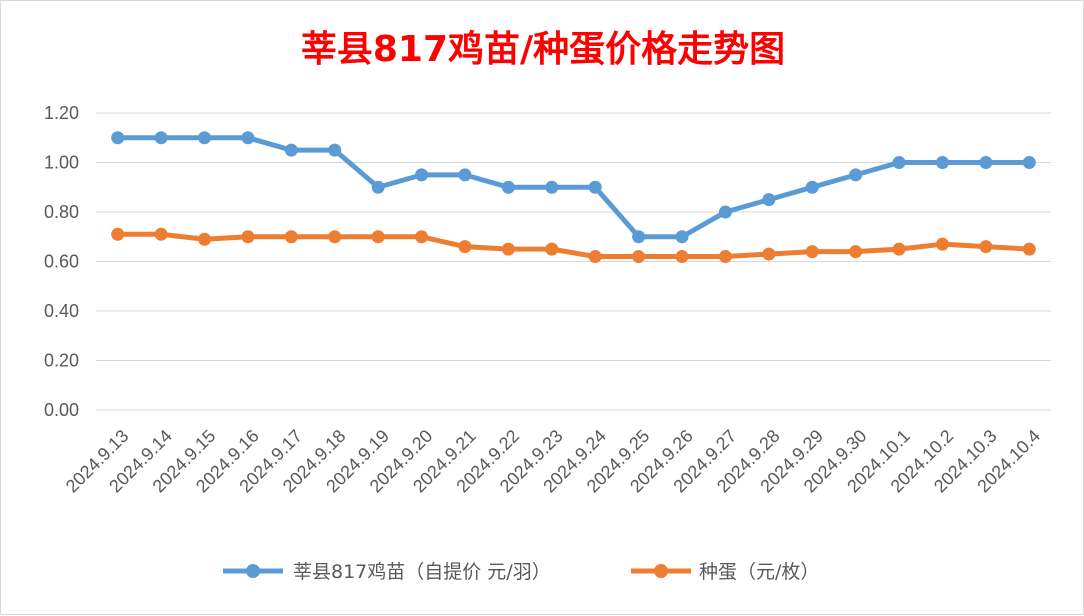 This screenshot has height=616, width=1084. What do you see at coordinates (61, 163) in the screenshot?
I see `y-tick-label: 1.00` at bounding box center [61, 163].